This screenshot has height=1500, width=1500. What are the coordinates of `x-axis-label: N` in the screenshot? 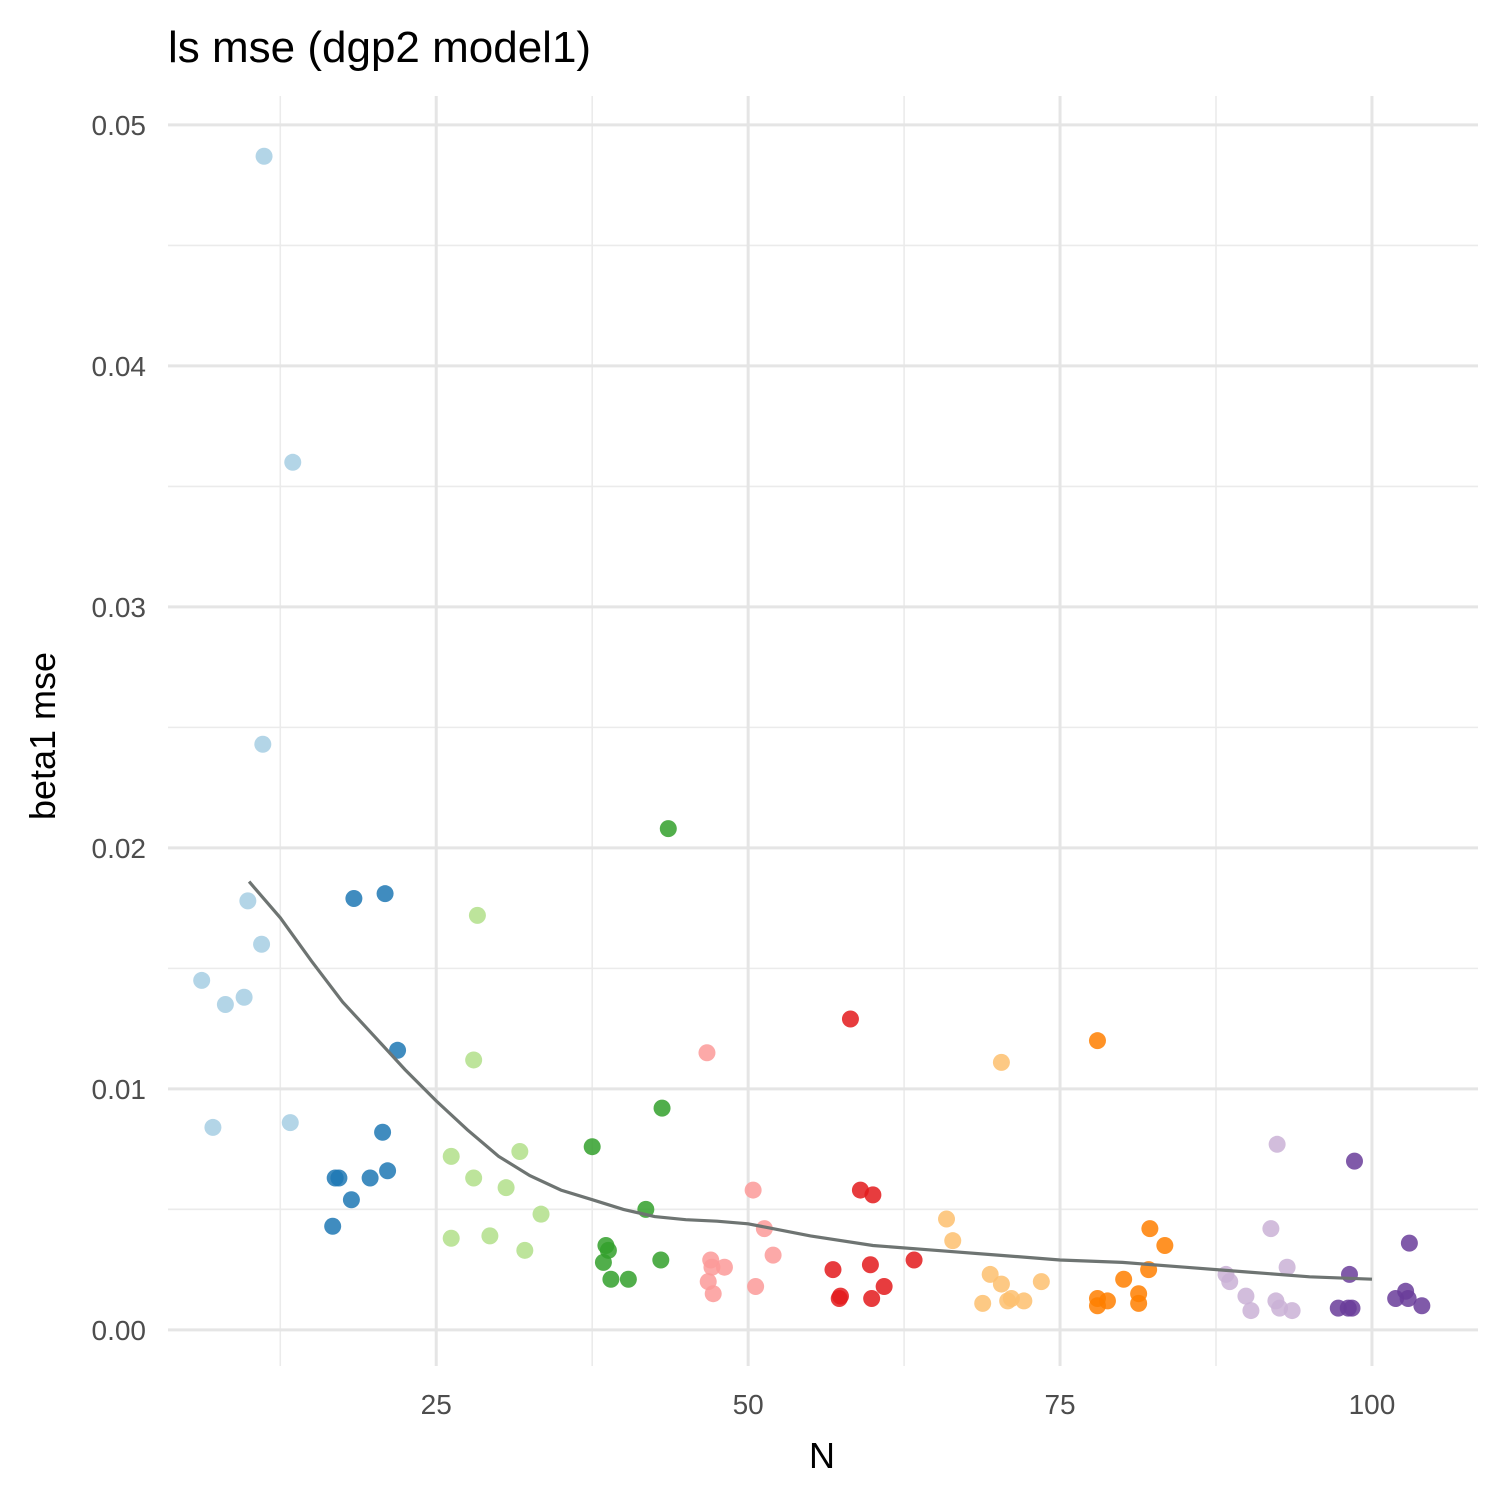 It's located at (822, 1455).